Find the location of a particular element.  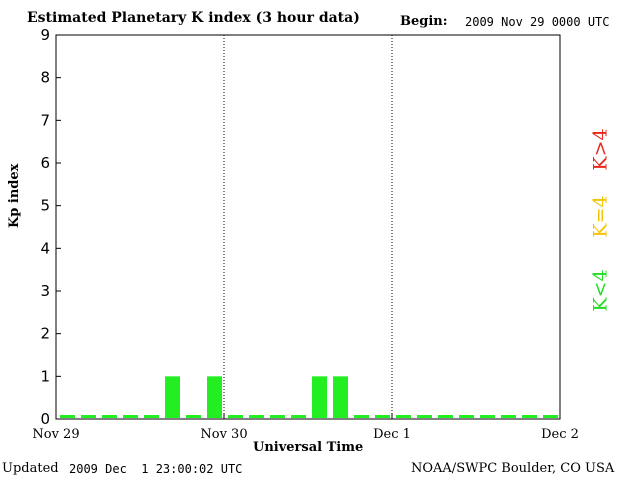

begin-label: Begin: is located at coordinates (424, 21).